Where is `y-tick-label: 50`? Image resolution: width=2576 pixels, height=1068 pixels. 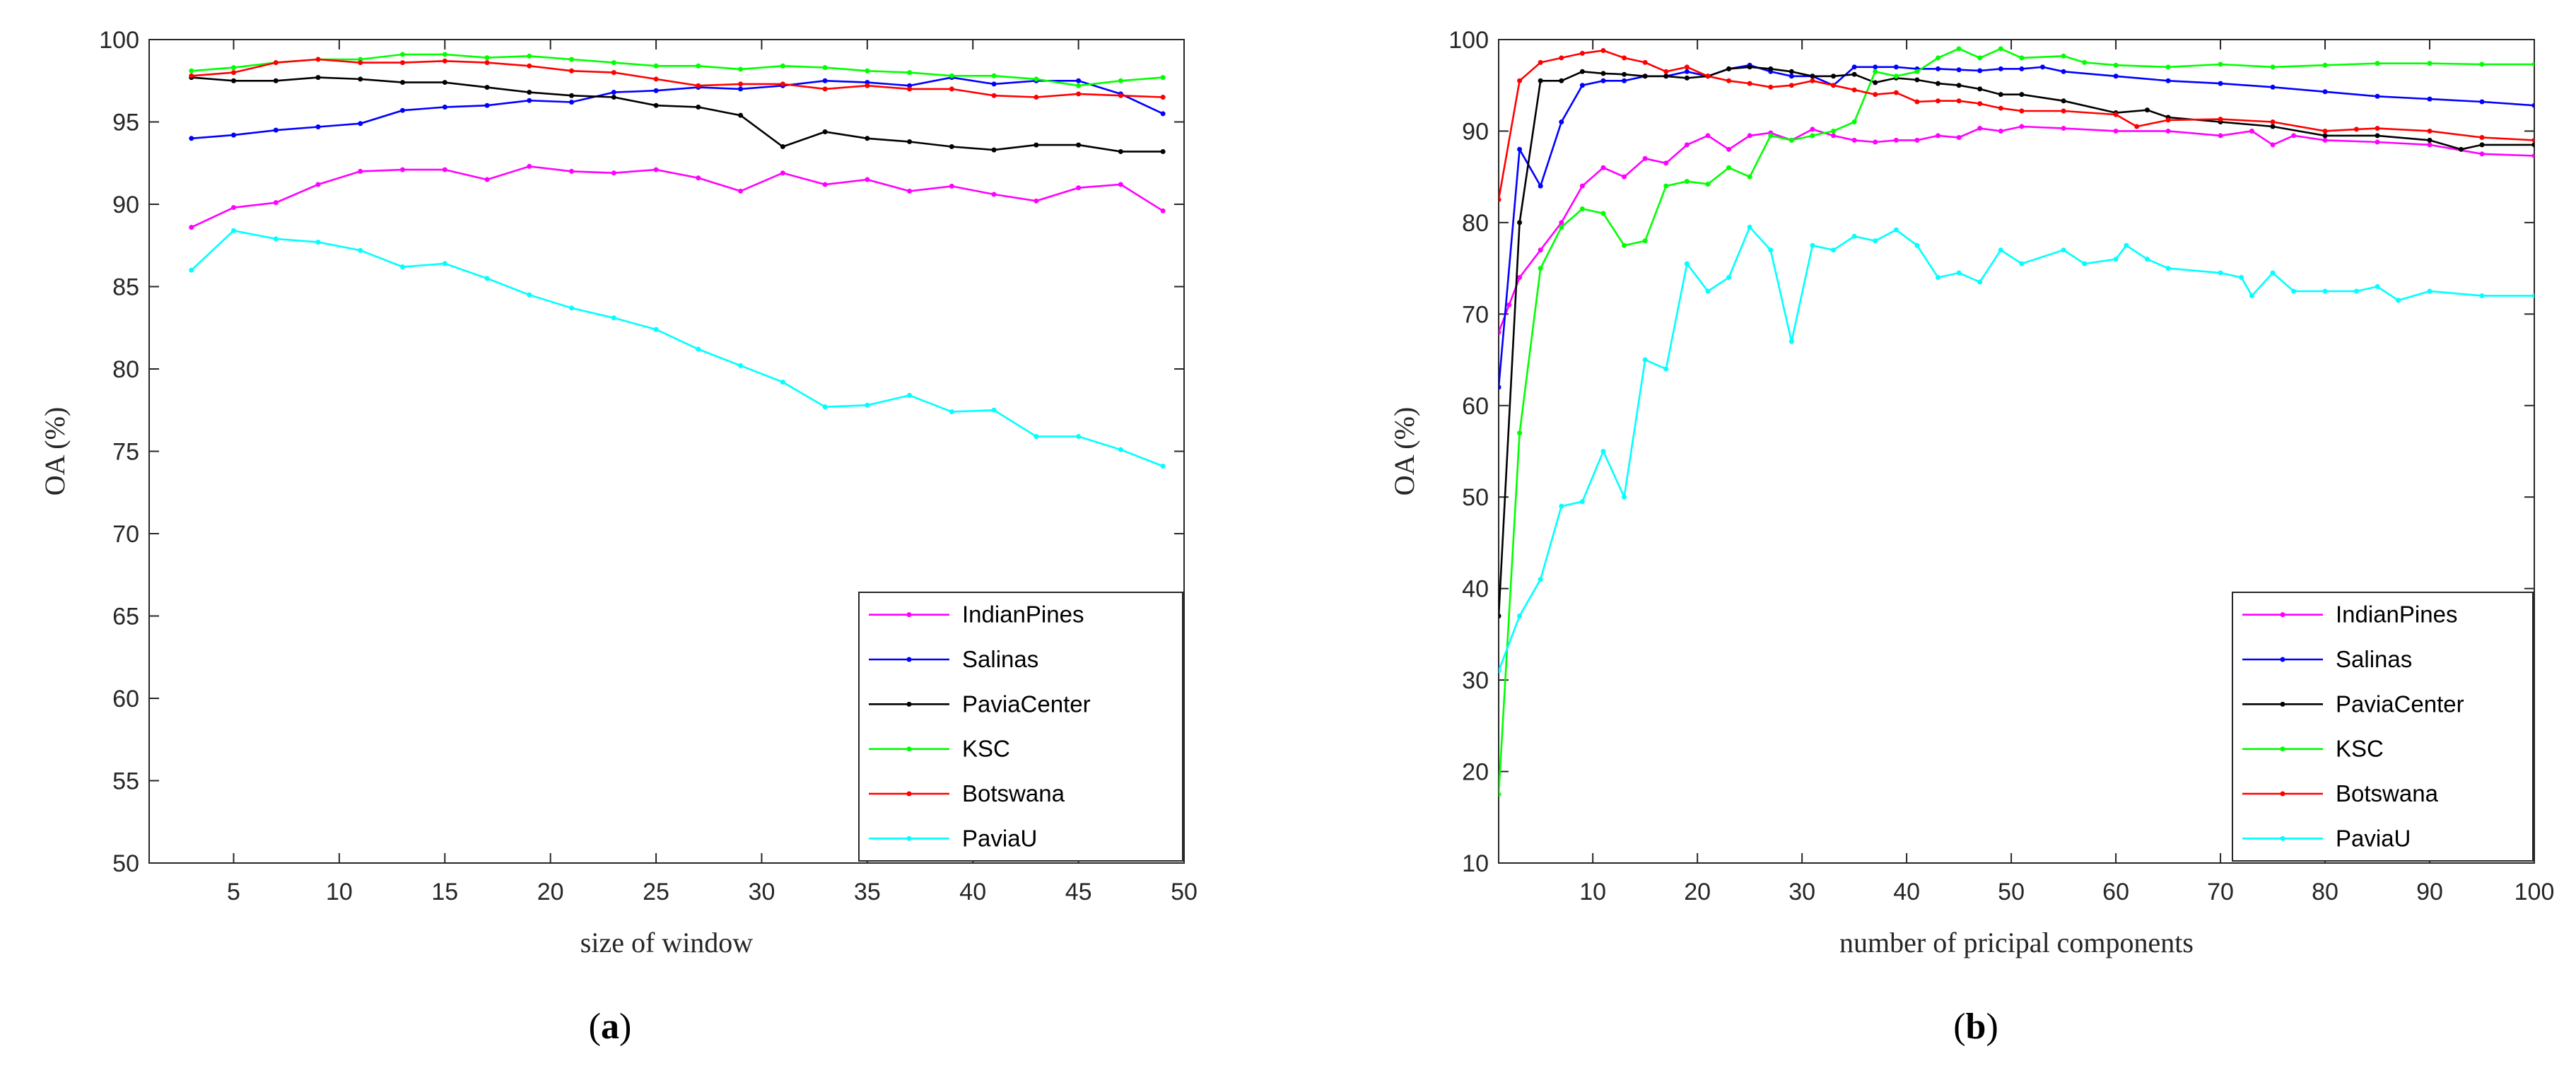 y-tick-label: 50 is located at coordinates (1476, 497).